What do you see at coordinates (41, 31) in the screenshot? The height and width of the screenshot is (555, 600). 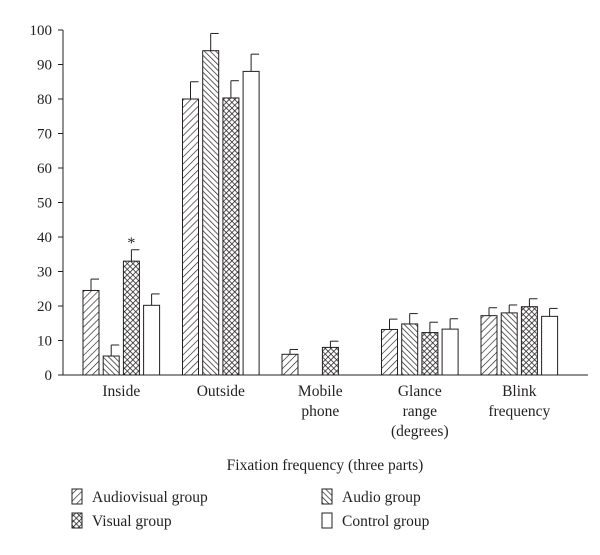 I see `y-tick-label: 100` at bounding box center [41, 31].